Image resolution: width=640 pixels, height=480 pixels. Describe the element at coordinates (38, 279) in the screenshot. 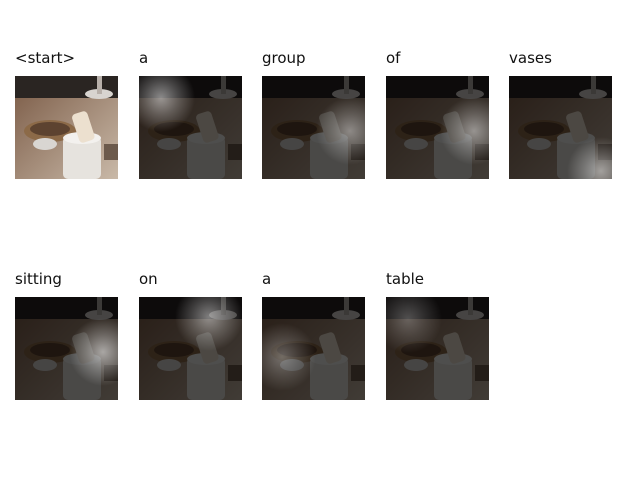

I see `caption-word: sitting` at that location.